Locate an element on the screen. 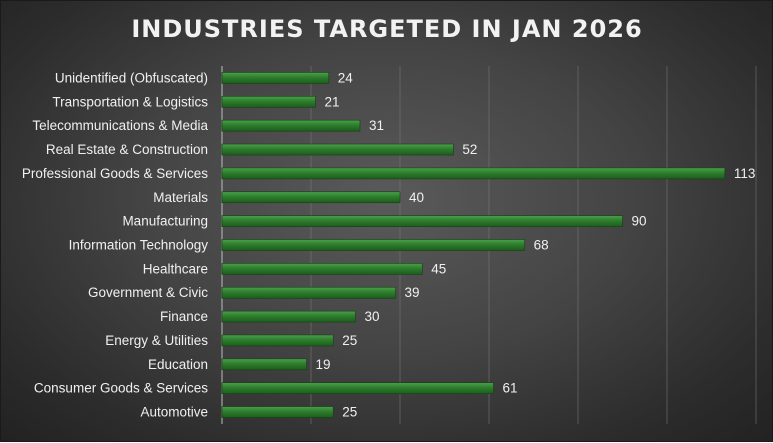 The image size is (773, 443). data-label: 24 is located at coordinates (346, 77).